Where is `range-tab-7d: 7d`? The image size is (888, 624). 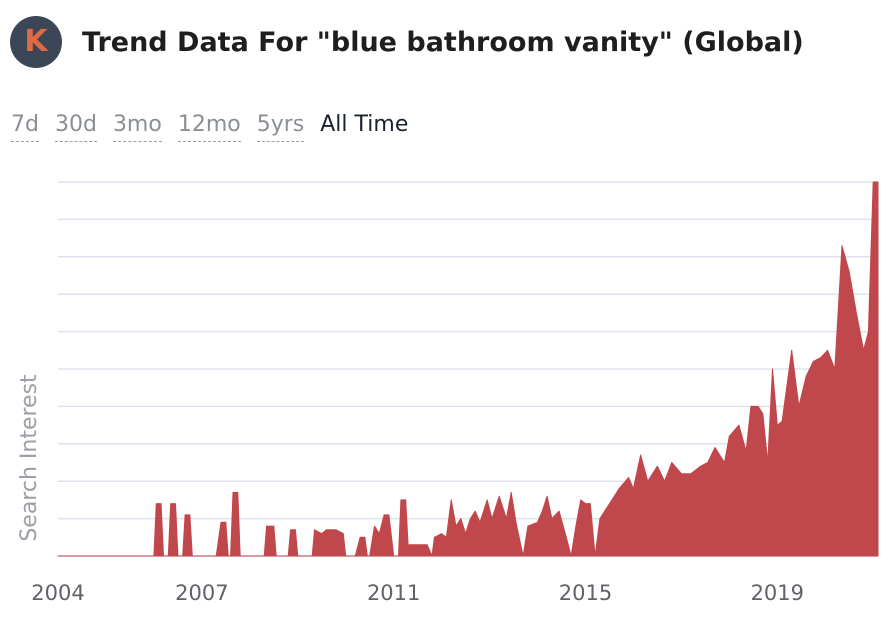 range-tab-7d: 7d is located at coordinates (25, 127).